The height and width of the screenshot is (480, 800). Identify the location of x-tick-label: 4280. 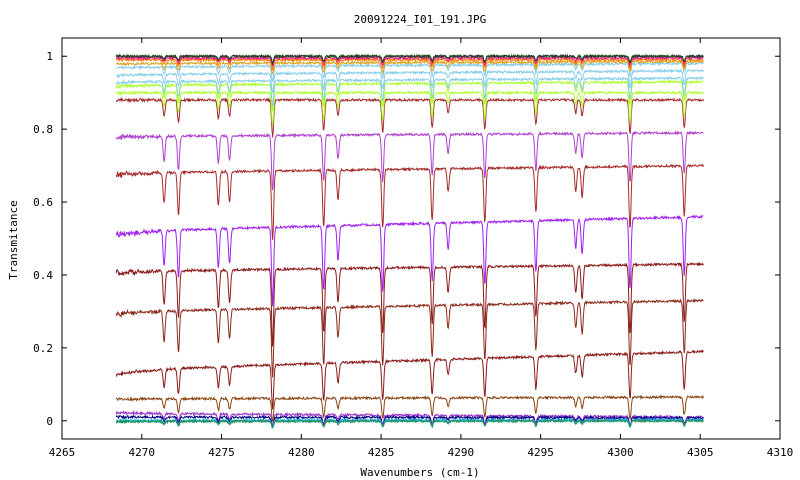
(301, 452).